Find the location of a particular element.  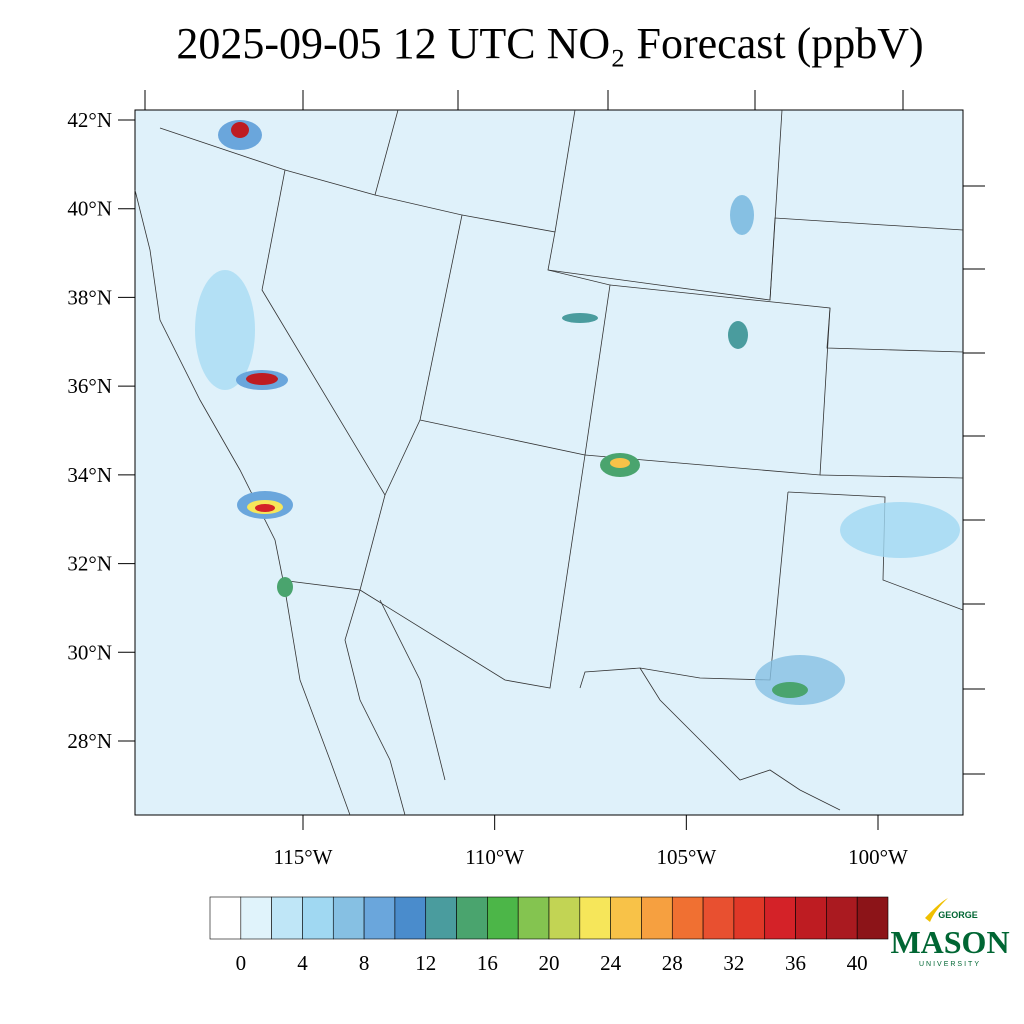

lat-label: 30°N is located at coordinates (89, 652).